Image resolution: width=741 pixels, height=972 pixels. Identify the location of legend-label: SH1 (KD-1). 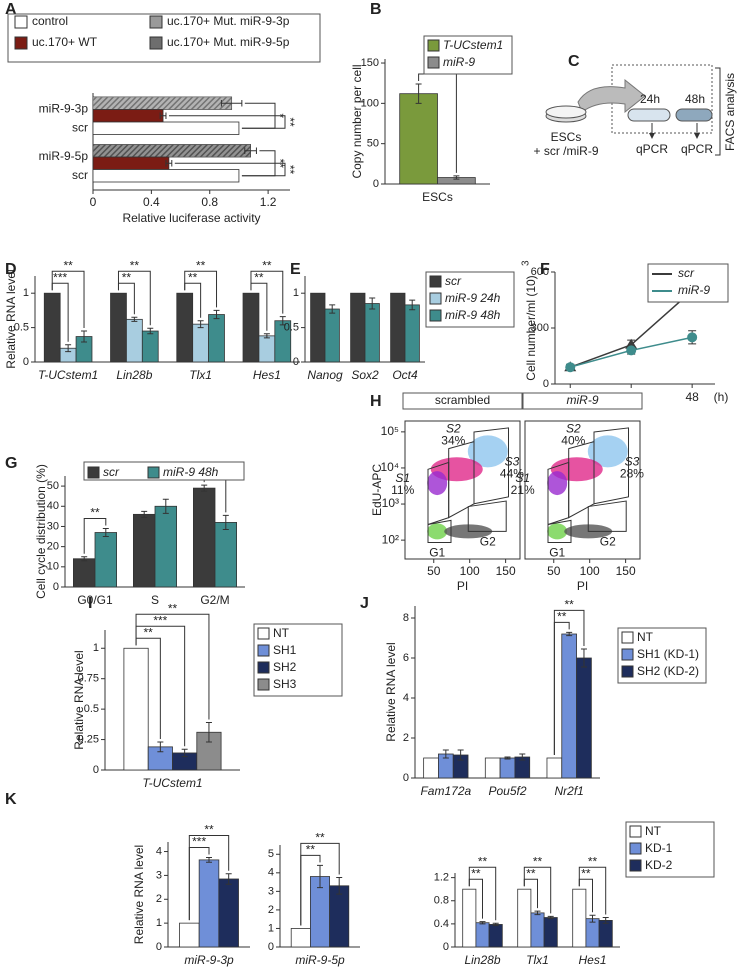
(668, 654).